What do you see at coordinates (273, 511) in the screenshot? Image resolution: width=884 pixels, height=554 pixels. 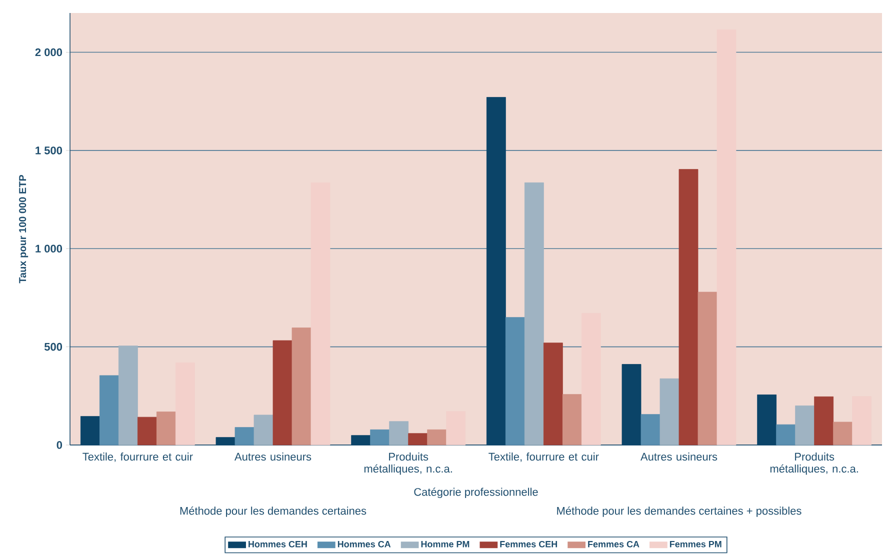 I see `text: Méthode pour les demandes certaines` at bounding box center [273, 511].